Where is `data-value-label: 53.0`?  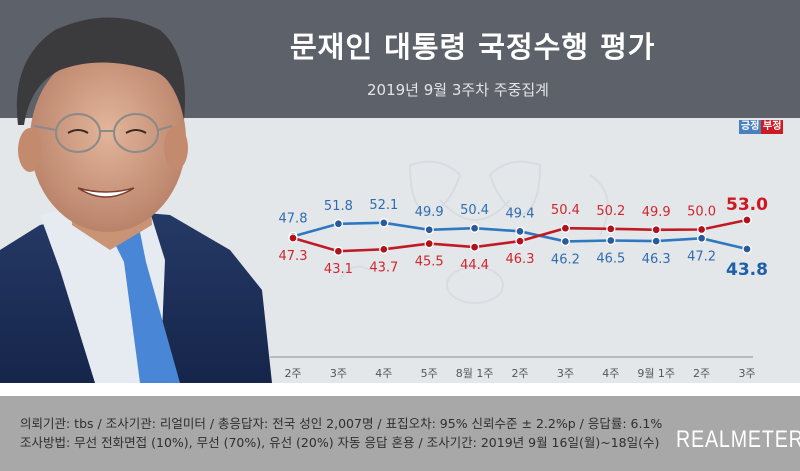 data-value-label: 53.0 is located at coordinates (747, 205).